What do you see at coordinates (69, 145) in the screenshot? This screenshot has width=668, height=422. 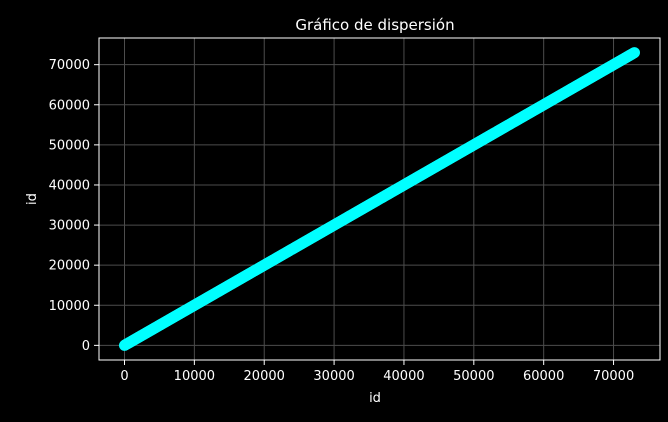 I see `y-tick-label: 50000` at bounding box center [69, 145].